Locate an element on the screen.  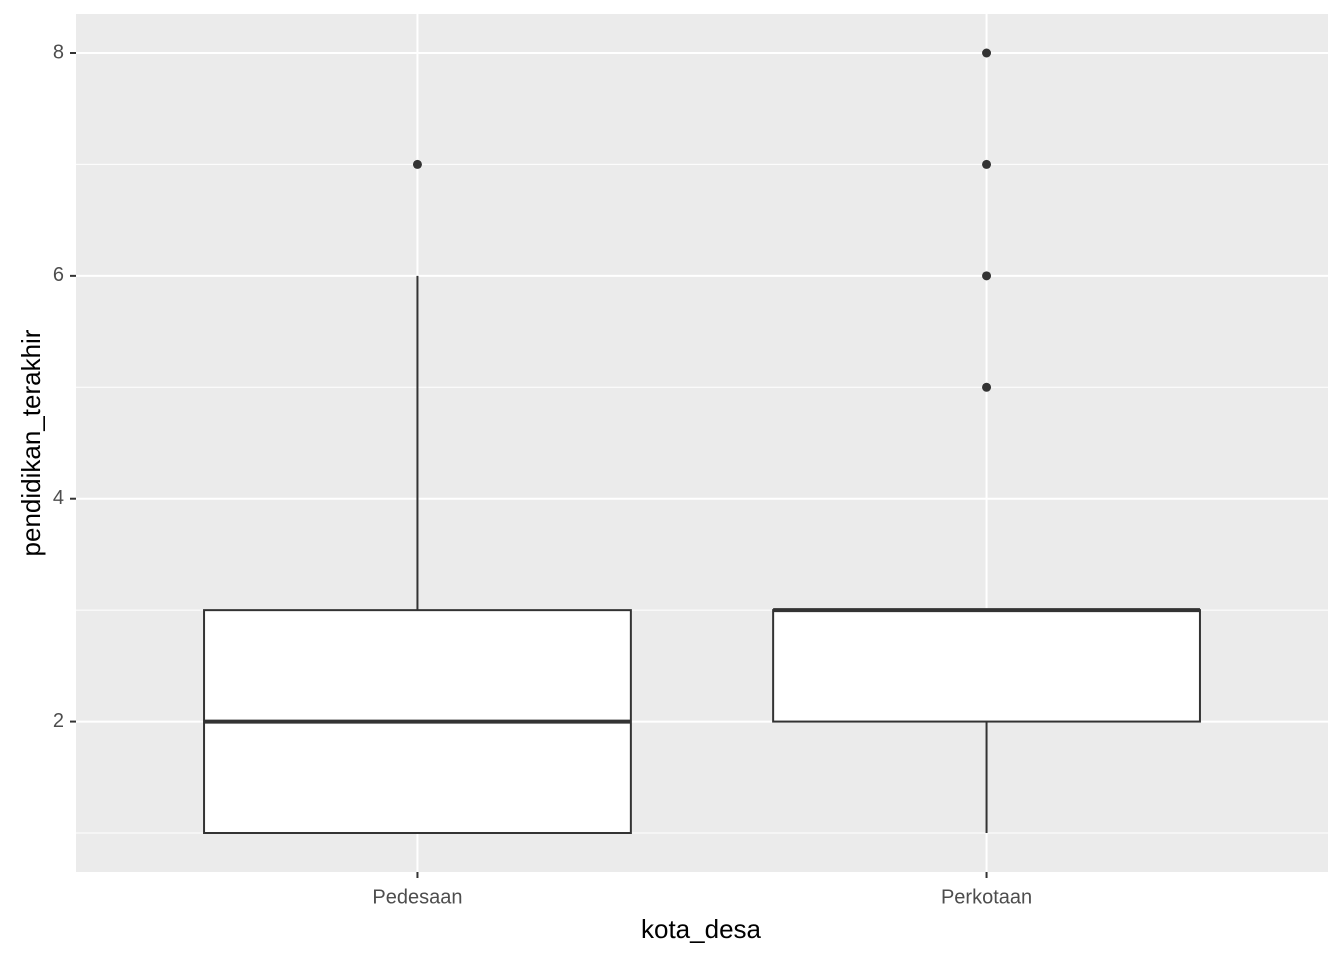
x-axis-title: kota_desa is located at coordinates (701, 929).